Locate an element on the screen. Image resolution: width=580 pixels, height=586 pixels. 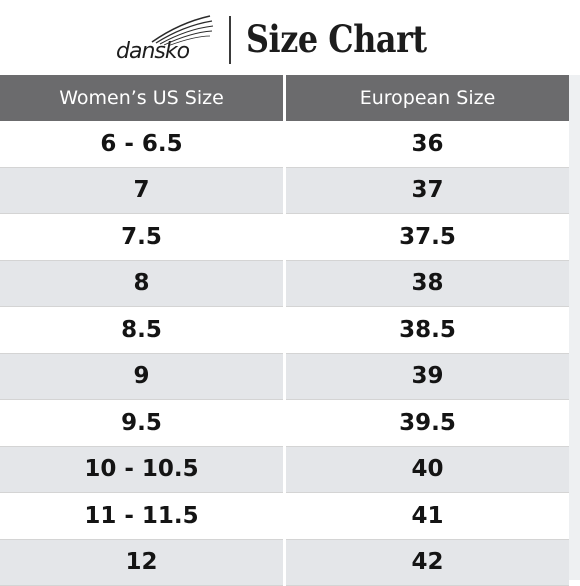
table-row: 8 38 is located at coordinates (284, 283).